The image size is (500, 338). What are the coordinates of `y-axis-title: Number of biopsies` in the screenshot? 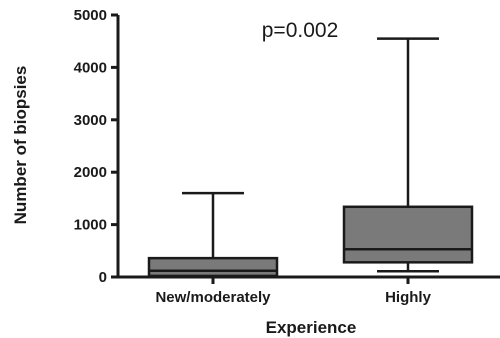 It's located at (20, 145).